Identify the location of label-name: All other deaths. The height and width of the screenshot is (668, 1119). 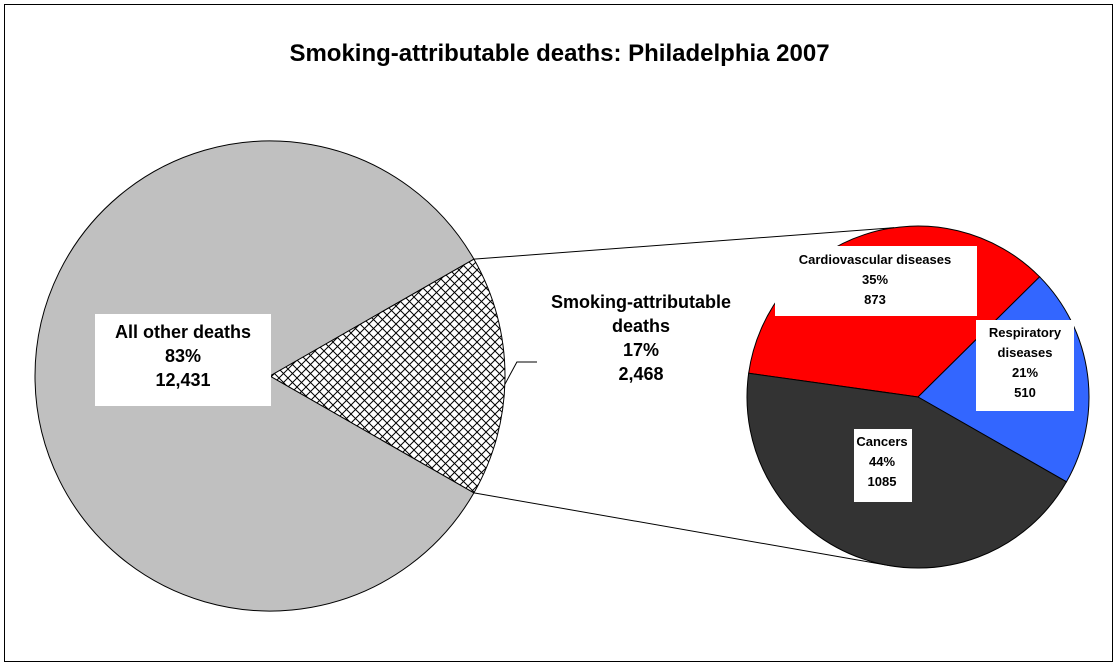
(183, 332).